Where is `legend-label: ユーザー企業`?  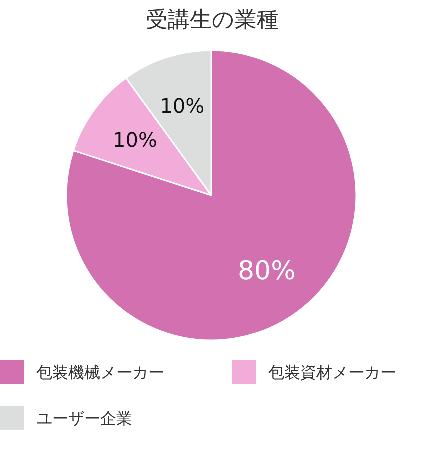
legend-label: ユーザー企業 is located at coordinates (84, 418).